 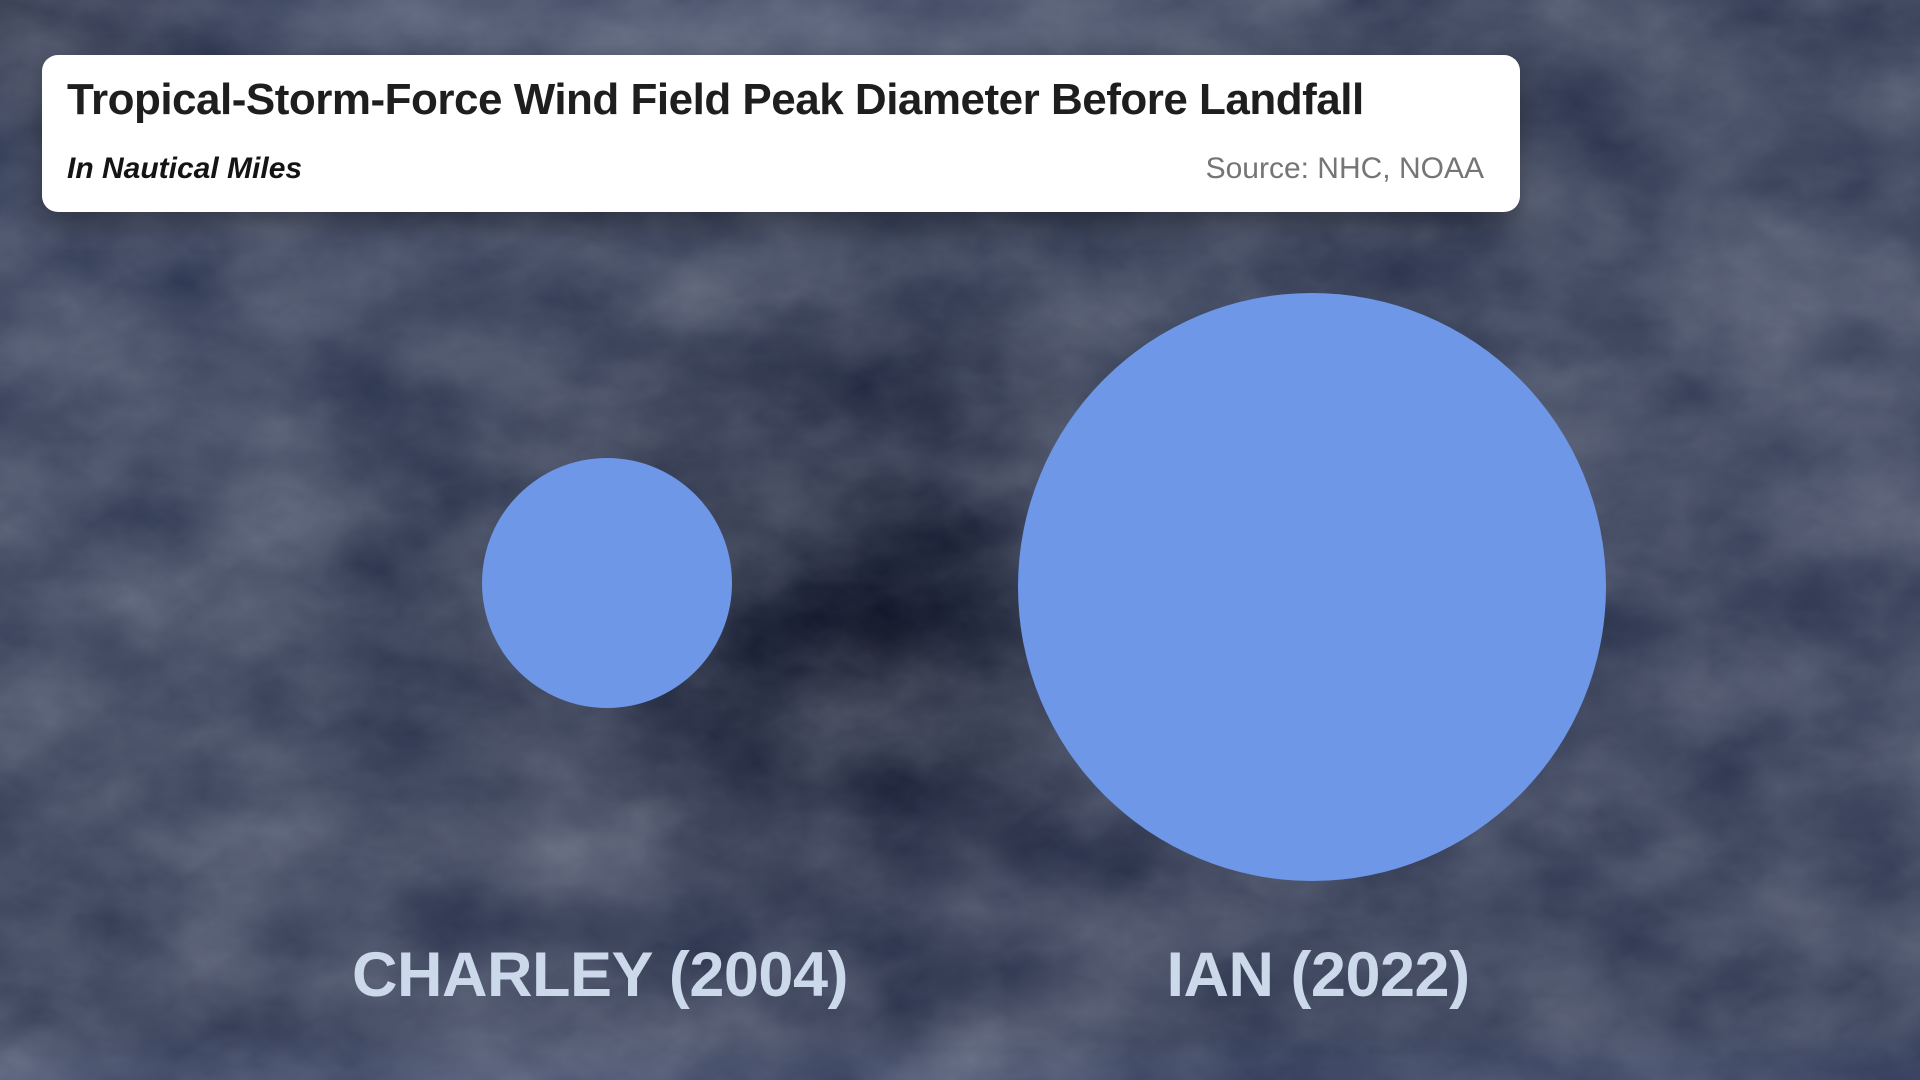 I want to click on ian-label: IAN (2022), so click(x=1318, y=975).